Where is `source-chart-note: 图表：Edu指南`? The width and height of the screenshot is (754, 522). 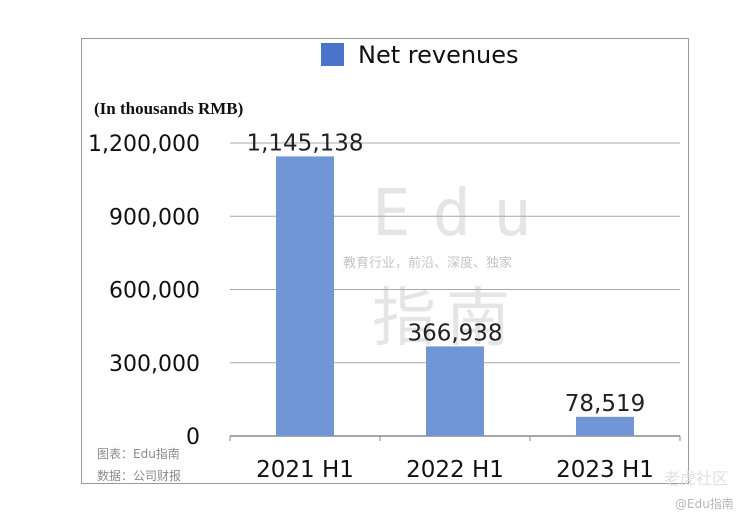 source-chart-note: 图表：Edu指南 is located at coordinates (138, 453).